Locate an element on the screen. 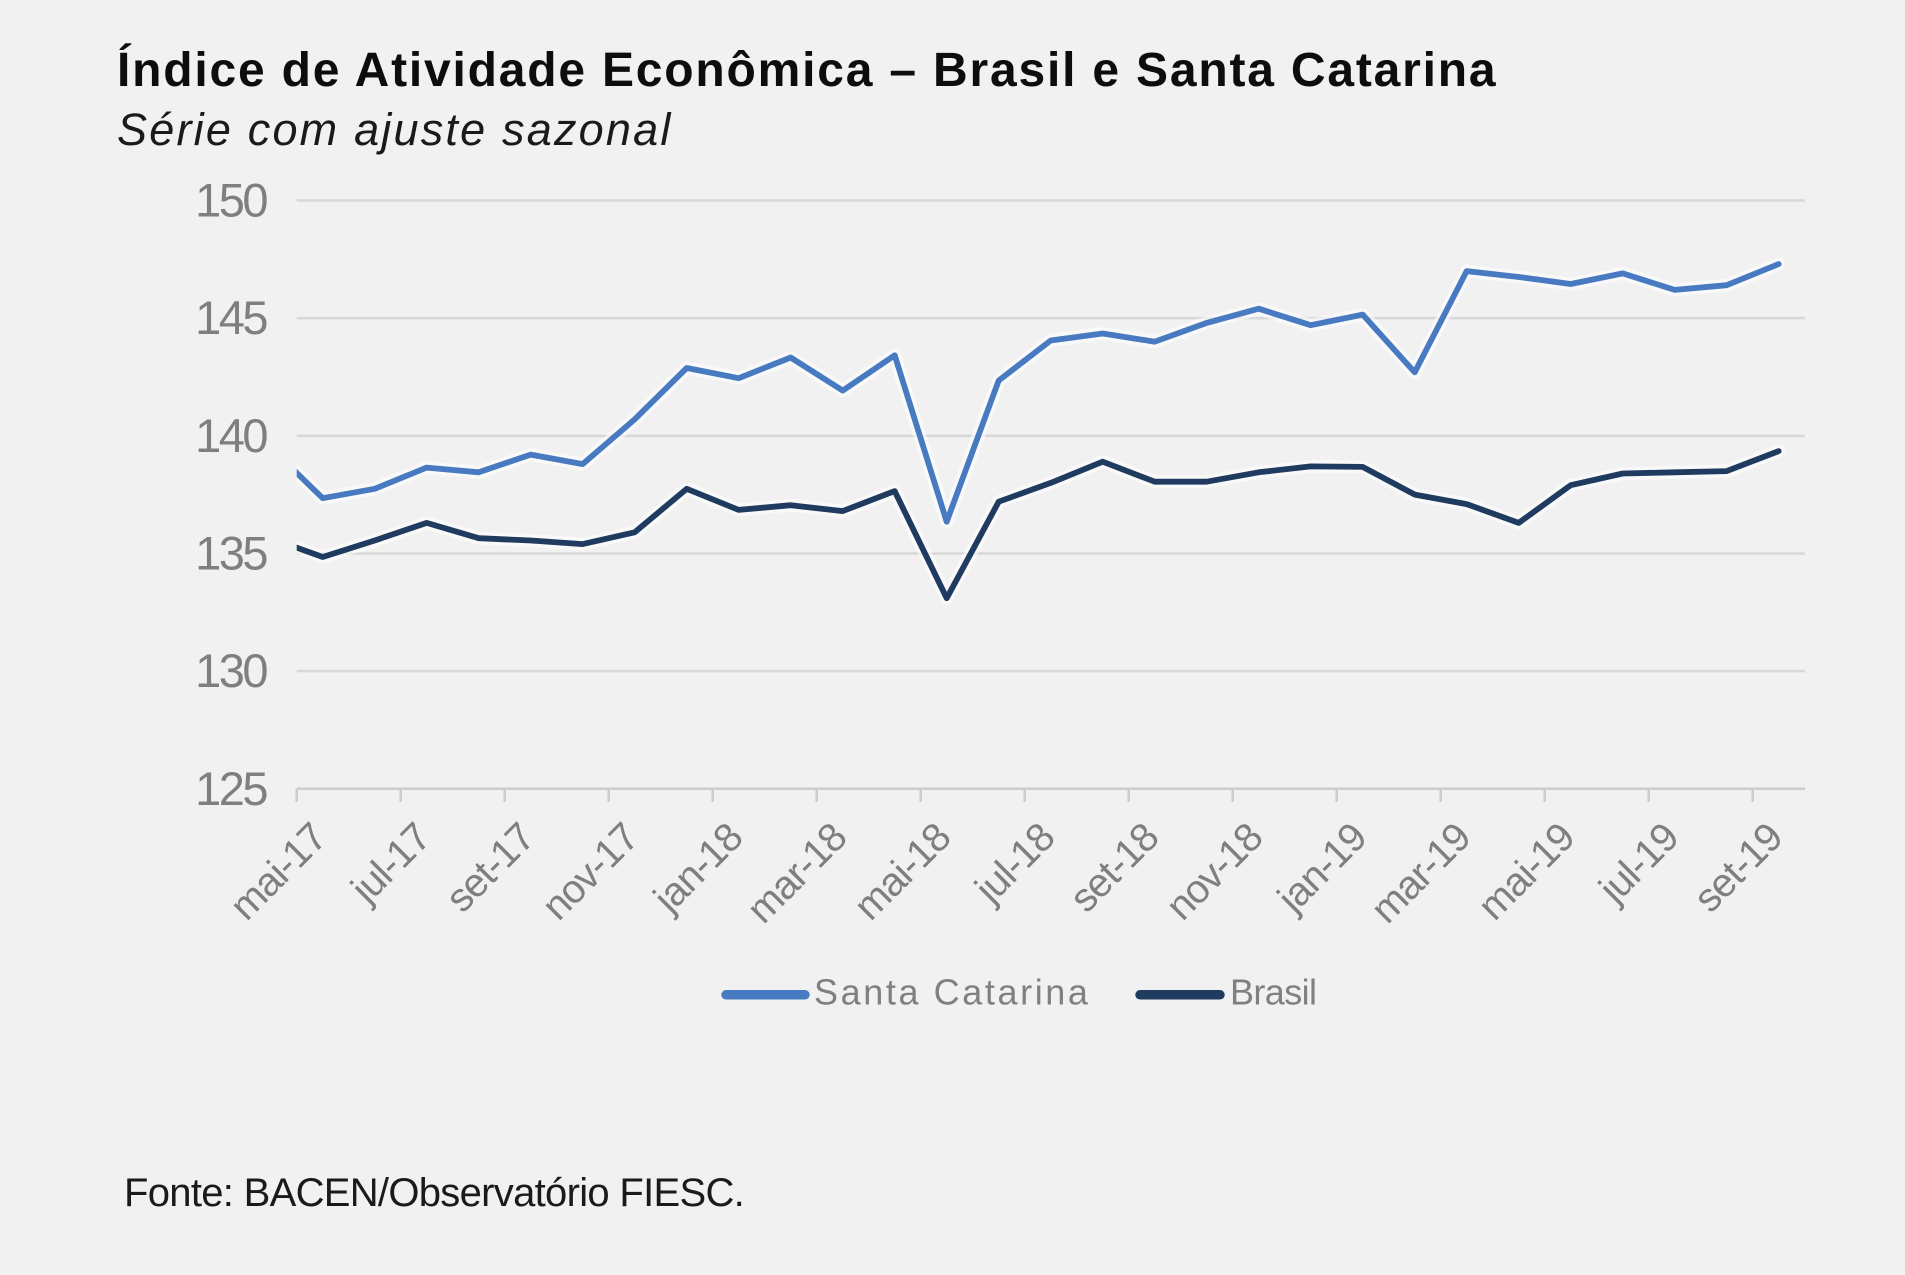 The width and height of the screenshot is (1905, 1275). svg-text: 145 is located at coordinates (231, 317).